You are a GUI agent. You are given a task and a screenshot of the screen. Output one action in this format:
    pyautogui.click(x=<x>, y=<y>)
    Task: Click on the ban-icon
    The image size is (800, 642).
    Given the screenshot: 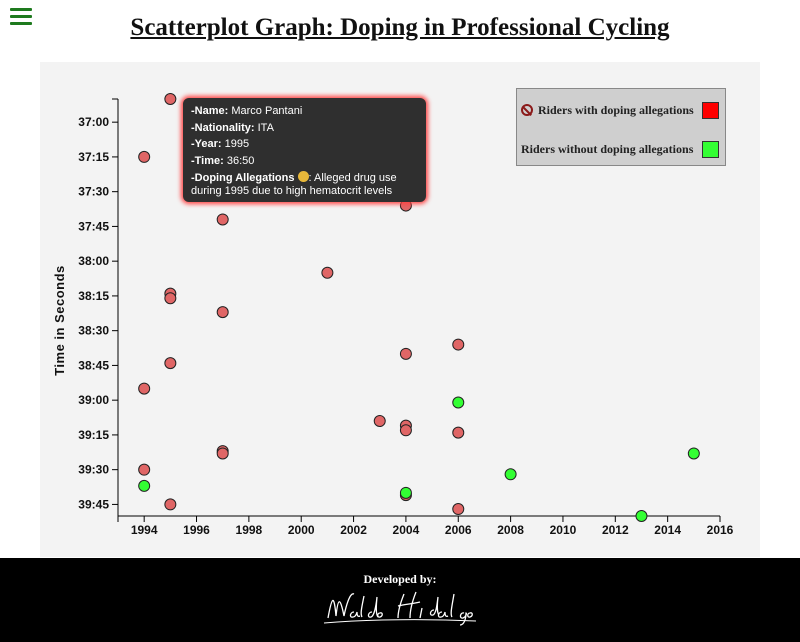 What is the action you would take?
    pyautogui.click(x=527, y=110)
    